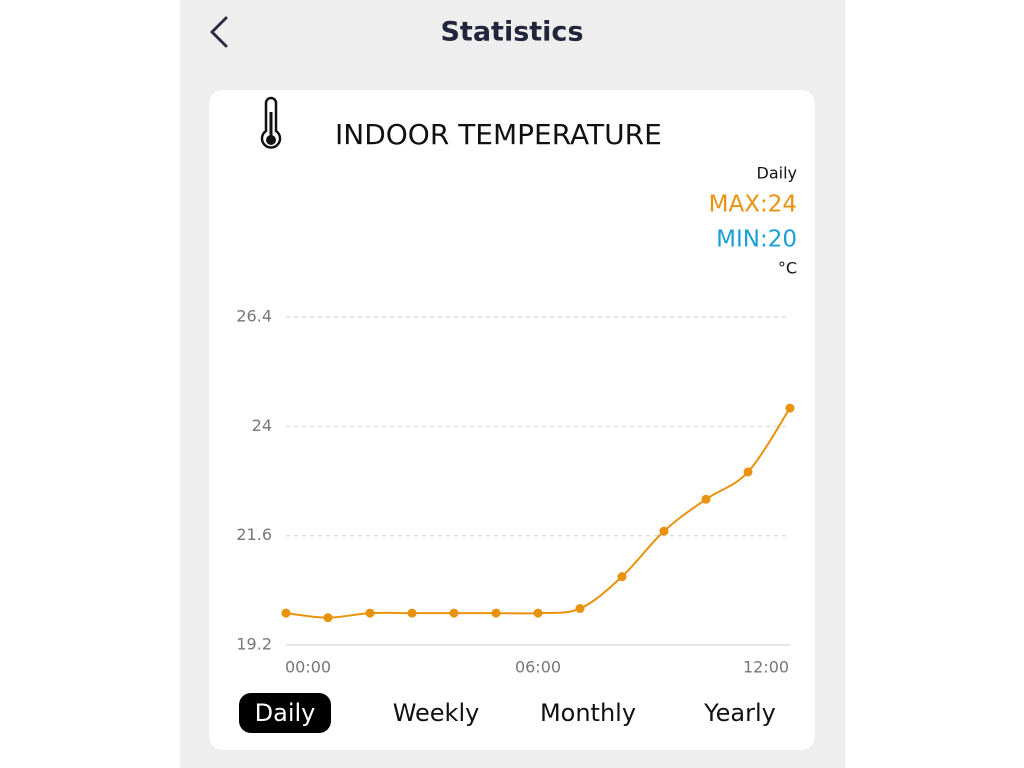 This screenshot has height=768, width=1024. Describe the element at coordinates (436, 713) in the screenshot. I see `tab: Weekly` at that location.